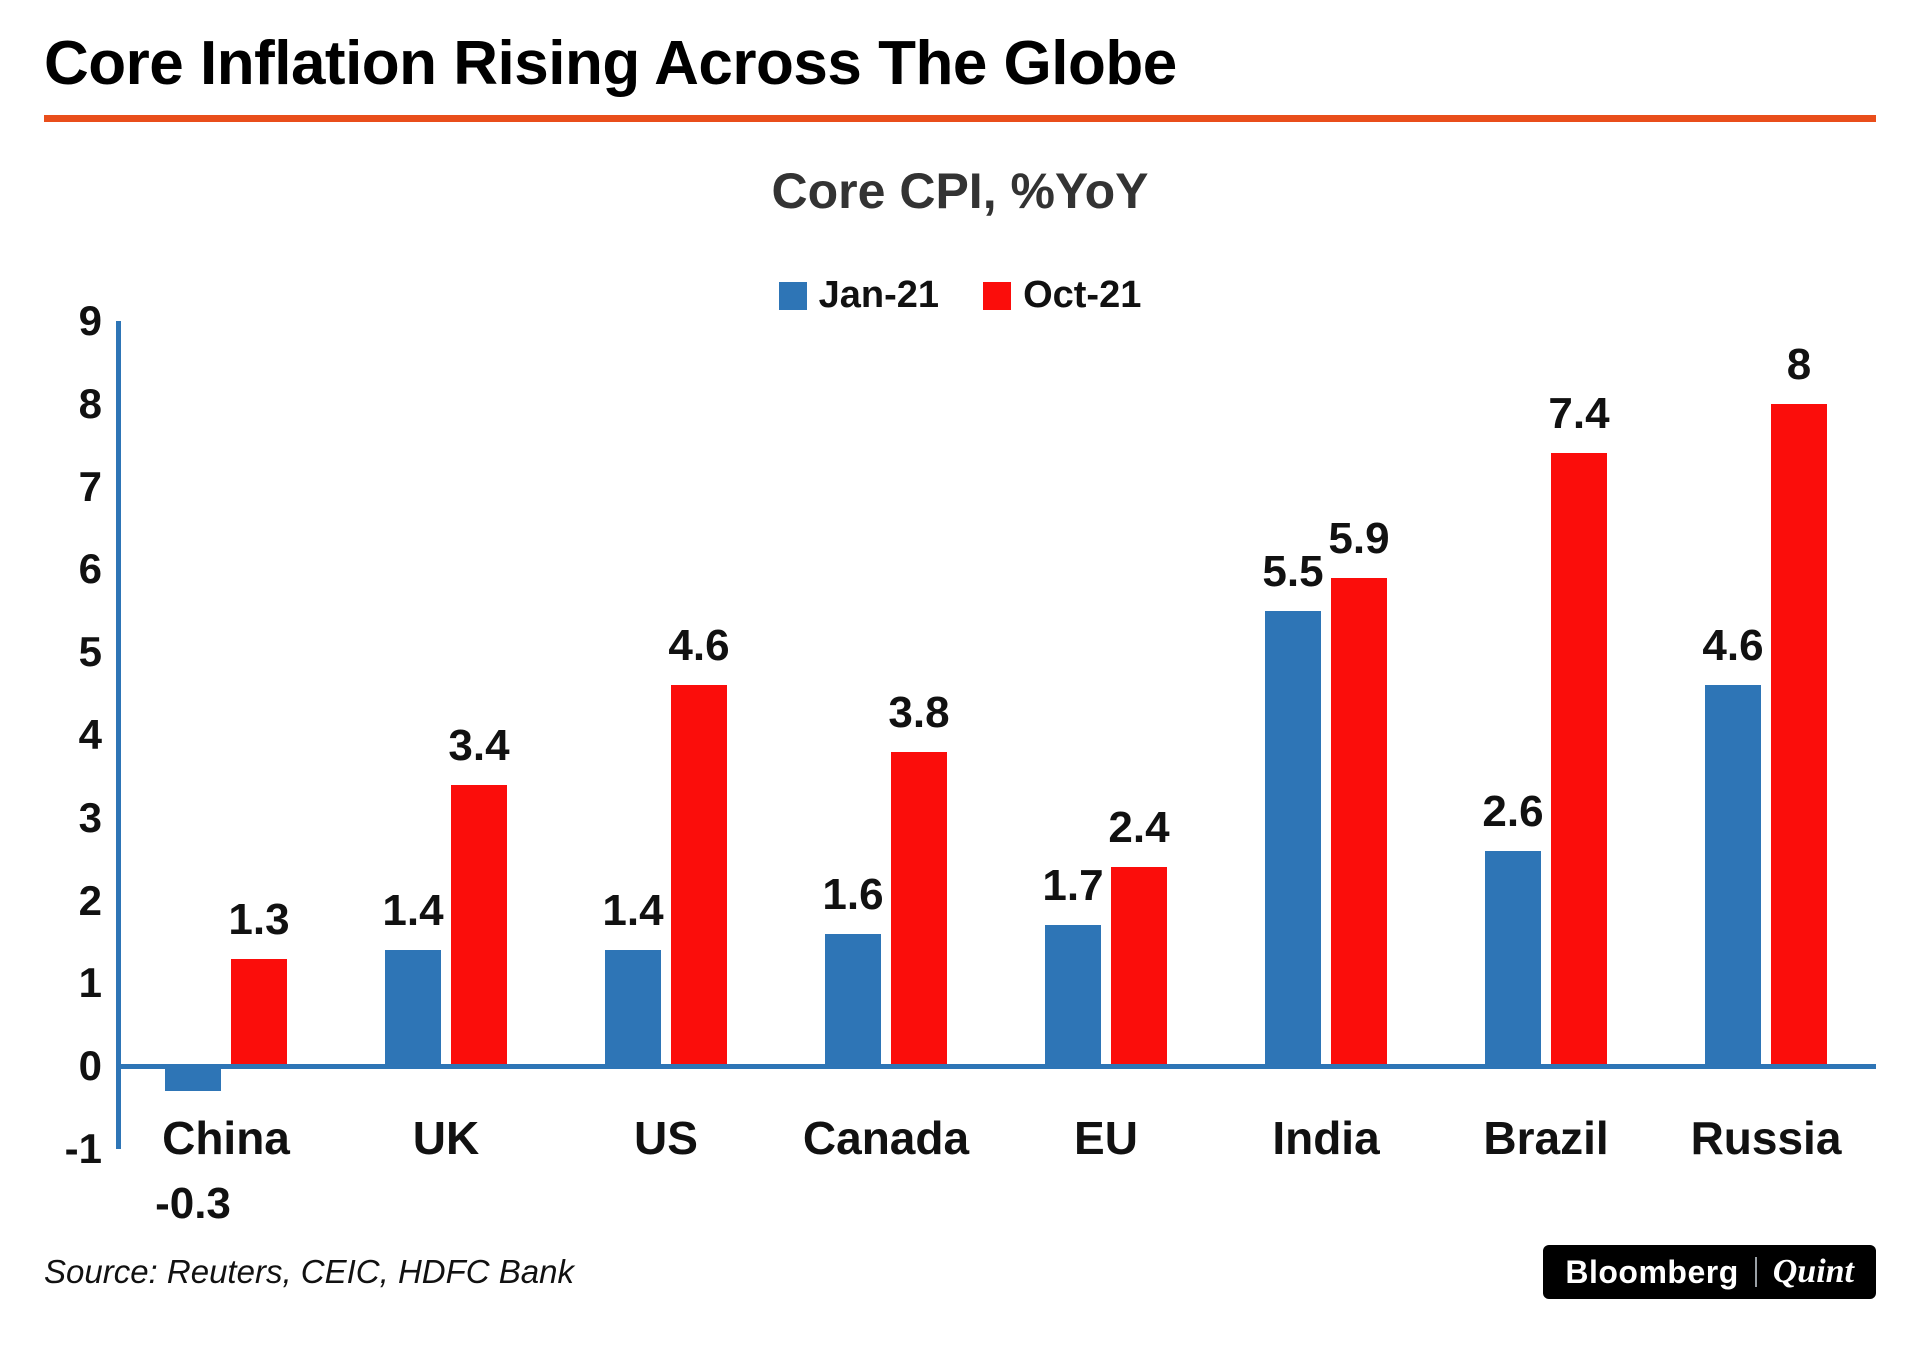 The height and width of the screenshot is (1363, 1920). What do you see at coordinates (90, 486) in the screenshot?
I see `y-tick-label-7: 7` at bounding box center [90, 486].